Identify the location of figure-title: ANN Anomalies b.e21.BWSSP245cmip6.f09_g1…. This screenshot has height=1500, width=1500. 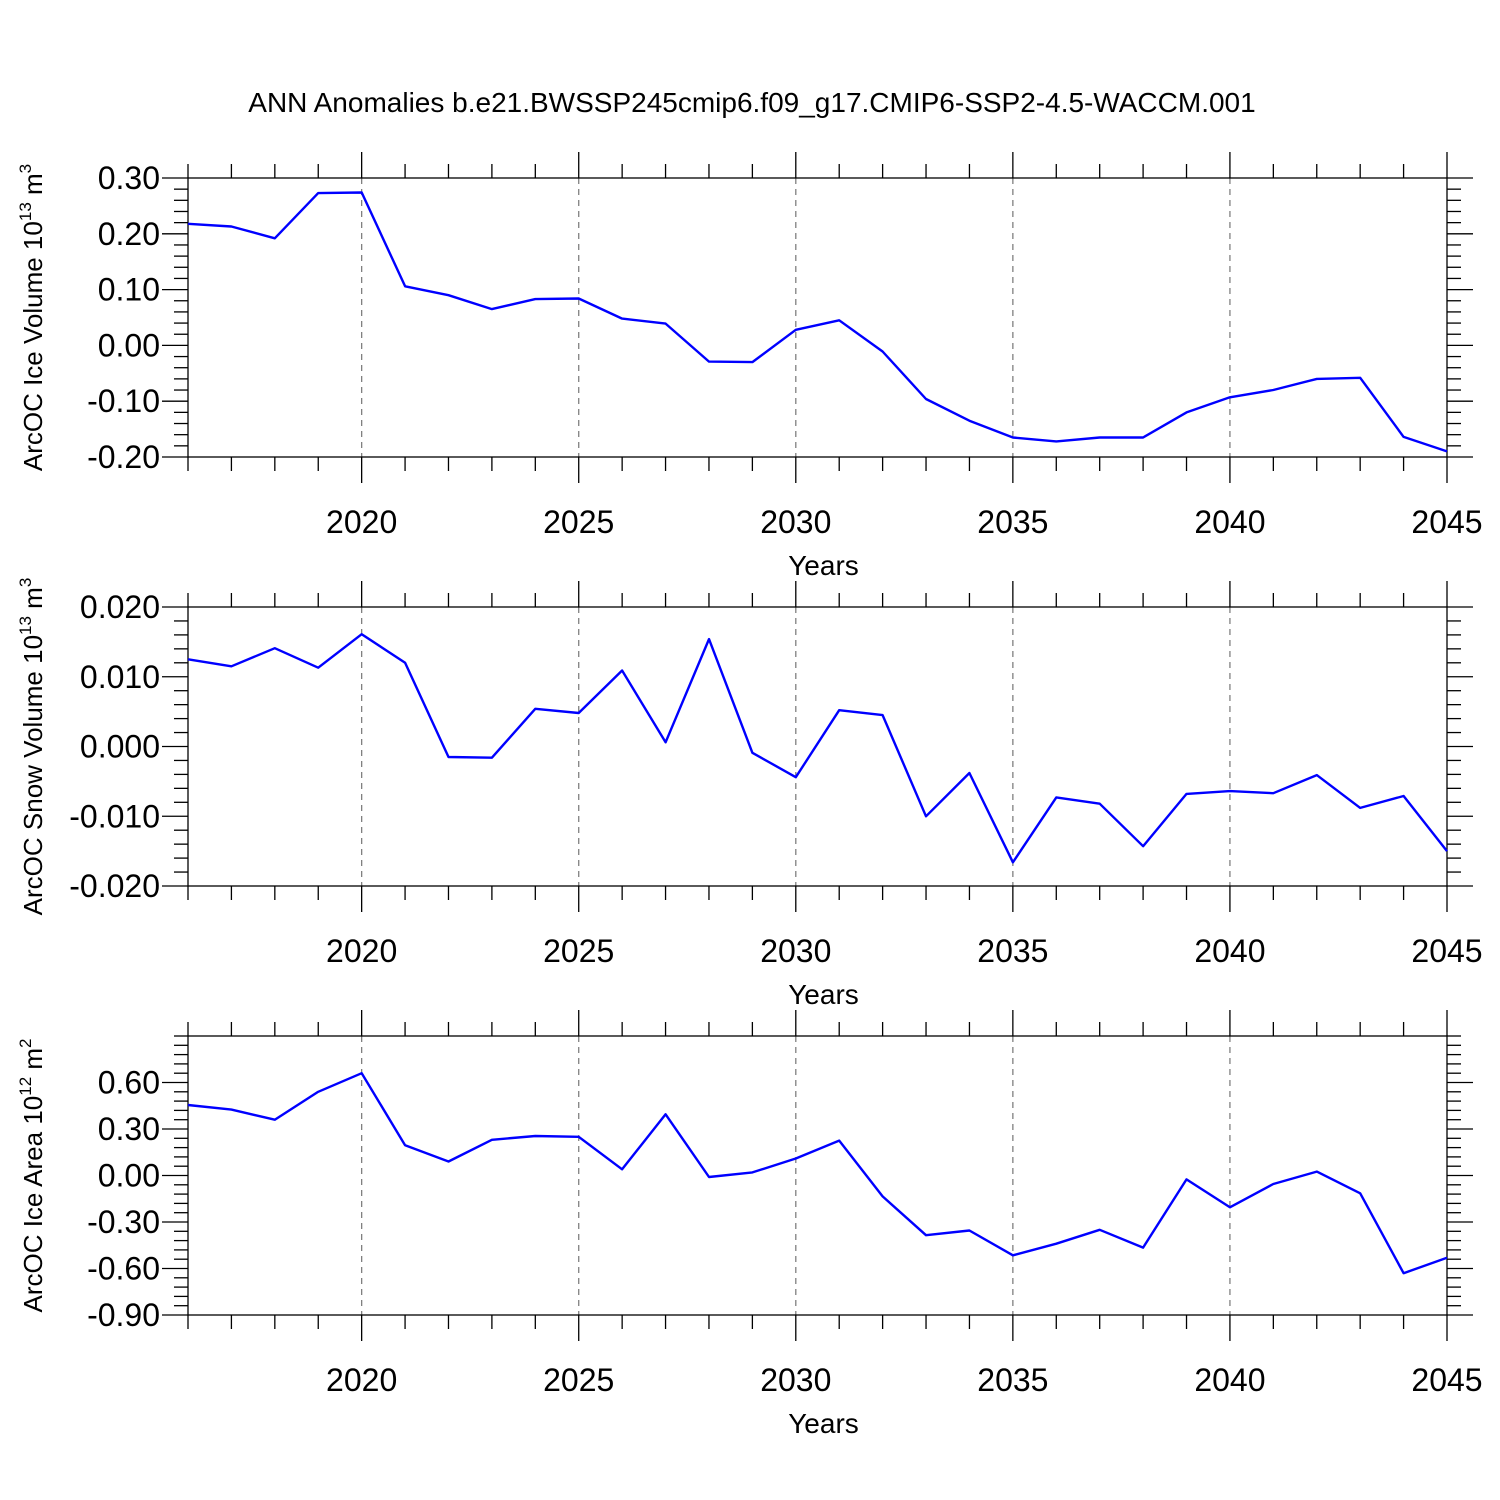
(751, 102).